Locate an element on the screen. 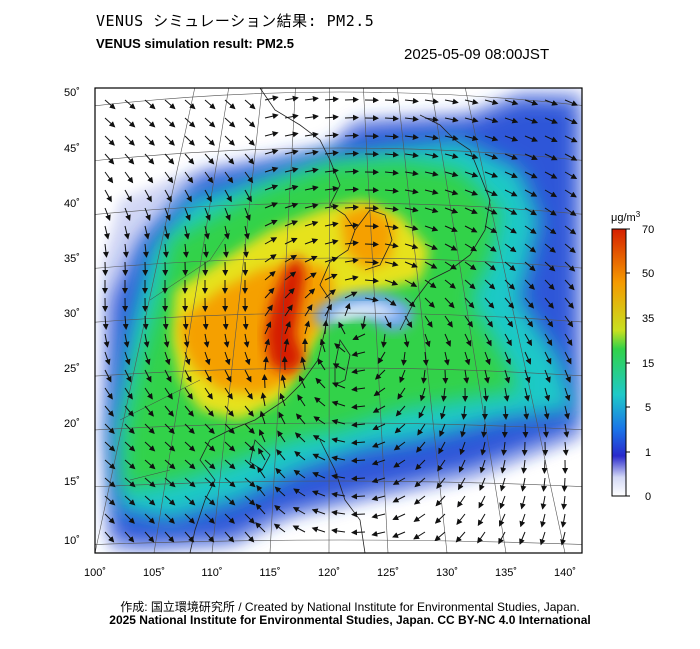 This screenshot has height=649, width=700. longitude-line is located at coordinates (376, 320).